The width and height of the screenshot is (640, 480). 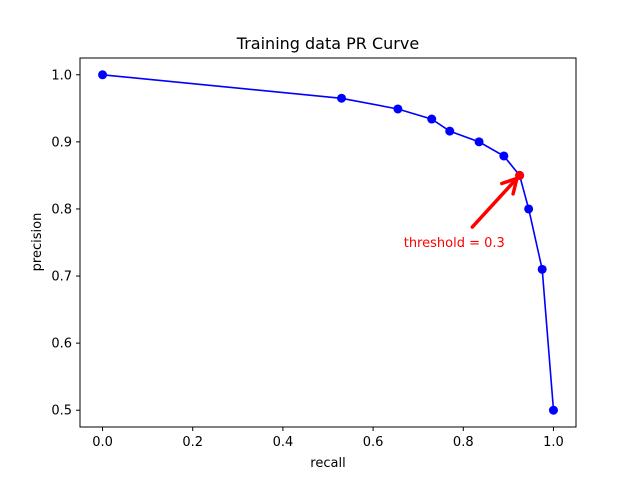 What do you see at coordinates (509, 186) in the screenshot?
I see `annotation-arrow-head` at bounding box center [509, 186].